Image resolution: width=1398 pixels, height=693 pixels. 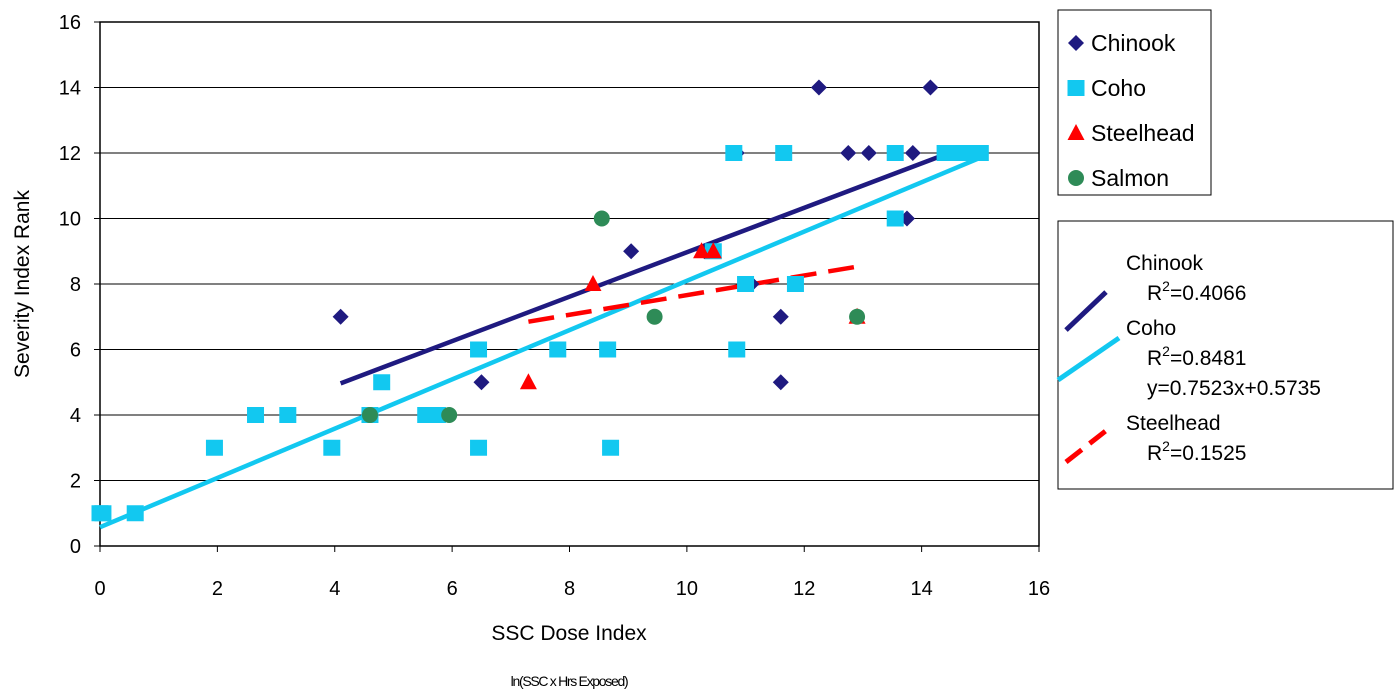 What do you see at coordinates (1086, 311) in the screenshot?
I see `chinook-legend-line` at bounding box center [1086, 311].